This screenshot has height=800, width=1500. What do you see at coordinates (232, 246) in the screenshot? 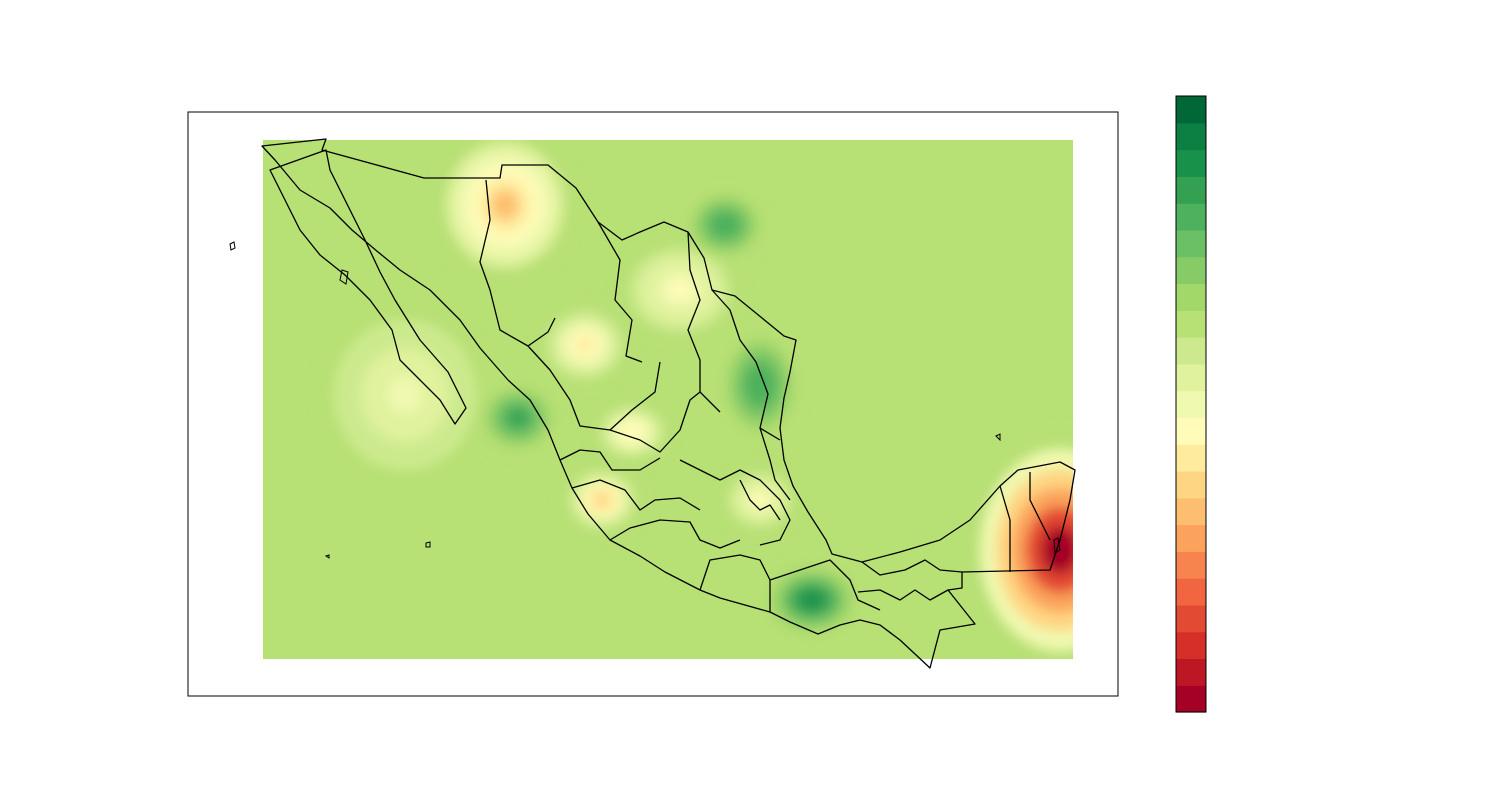
I see `isla-guadalupe` at bounding box center [232, 246].